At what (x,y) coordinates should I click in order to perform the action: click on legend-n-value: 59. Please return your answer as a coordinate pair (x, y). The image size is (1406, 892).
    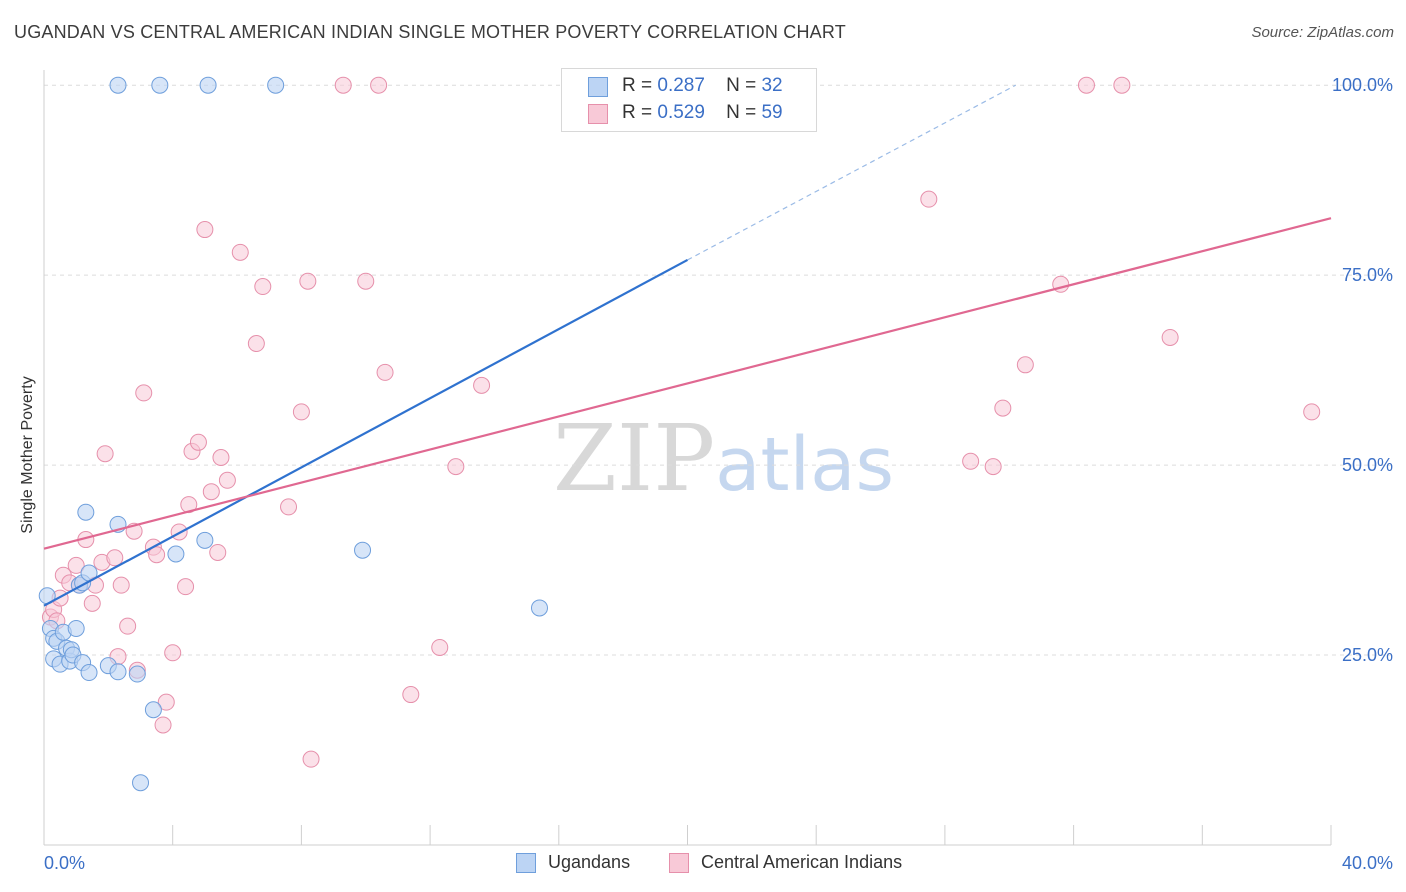
    Looking at the image, I should click on (772, 112).